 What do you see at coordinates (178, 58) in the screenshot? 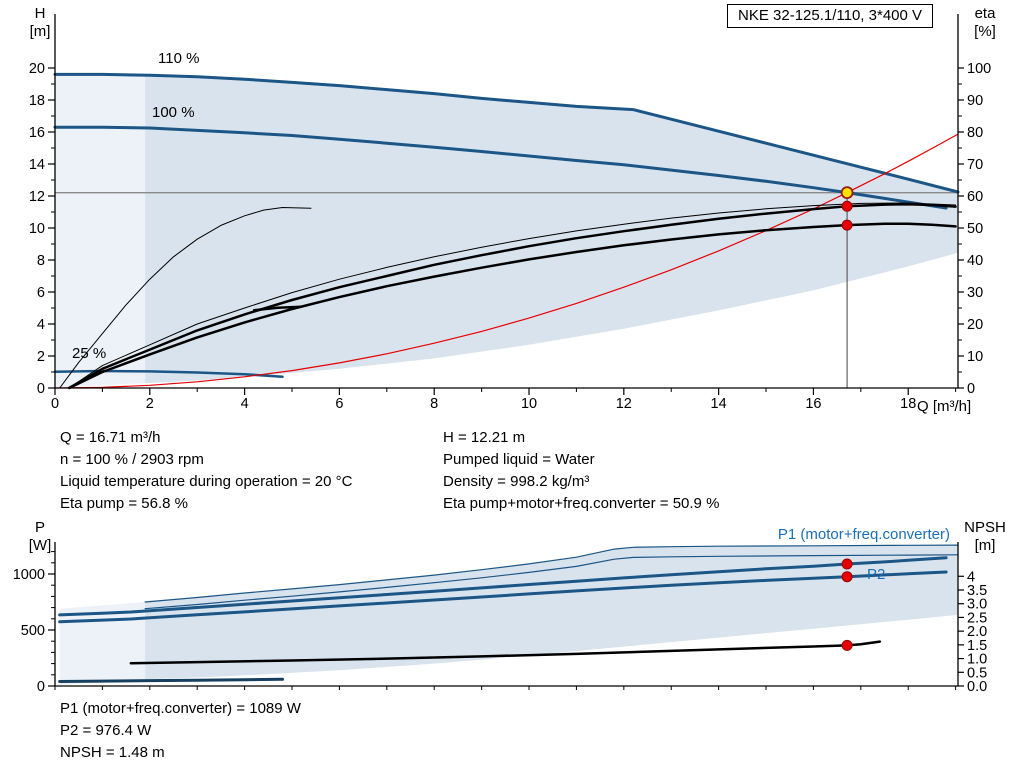
I see `svg-text: 110 %` at bounding box center [178, 58].